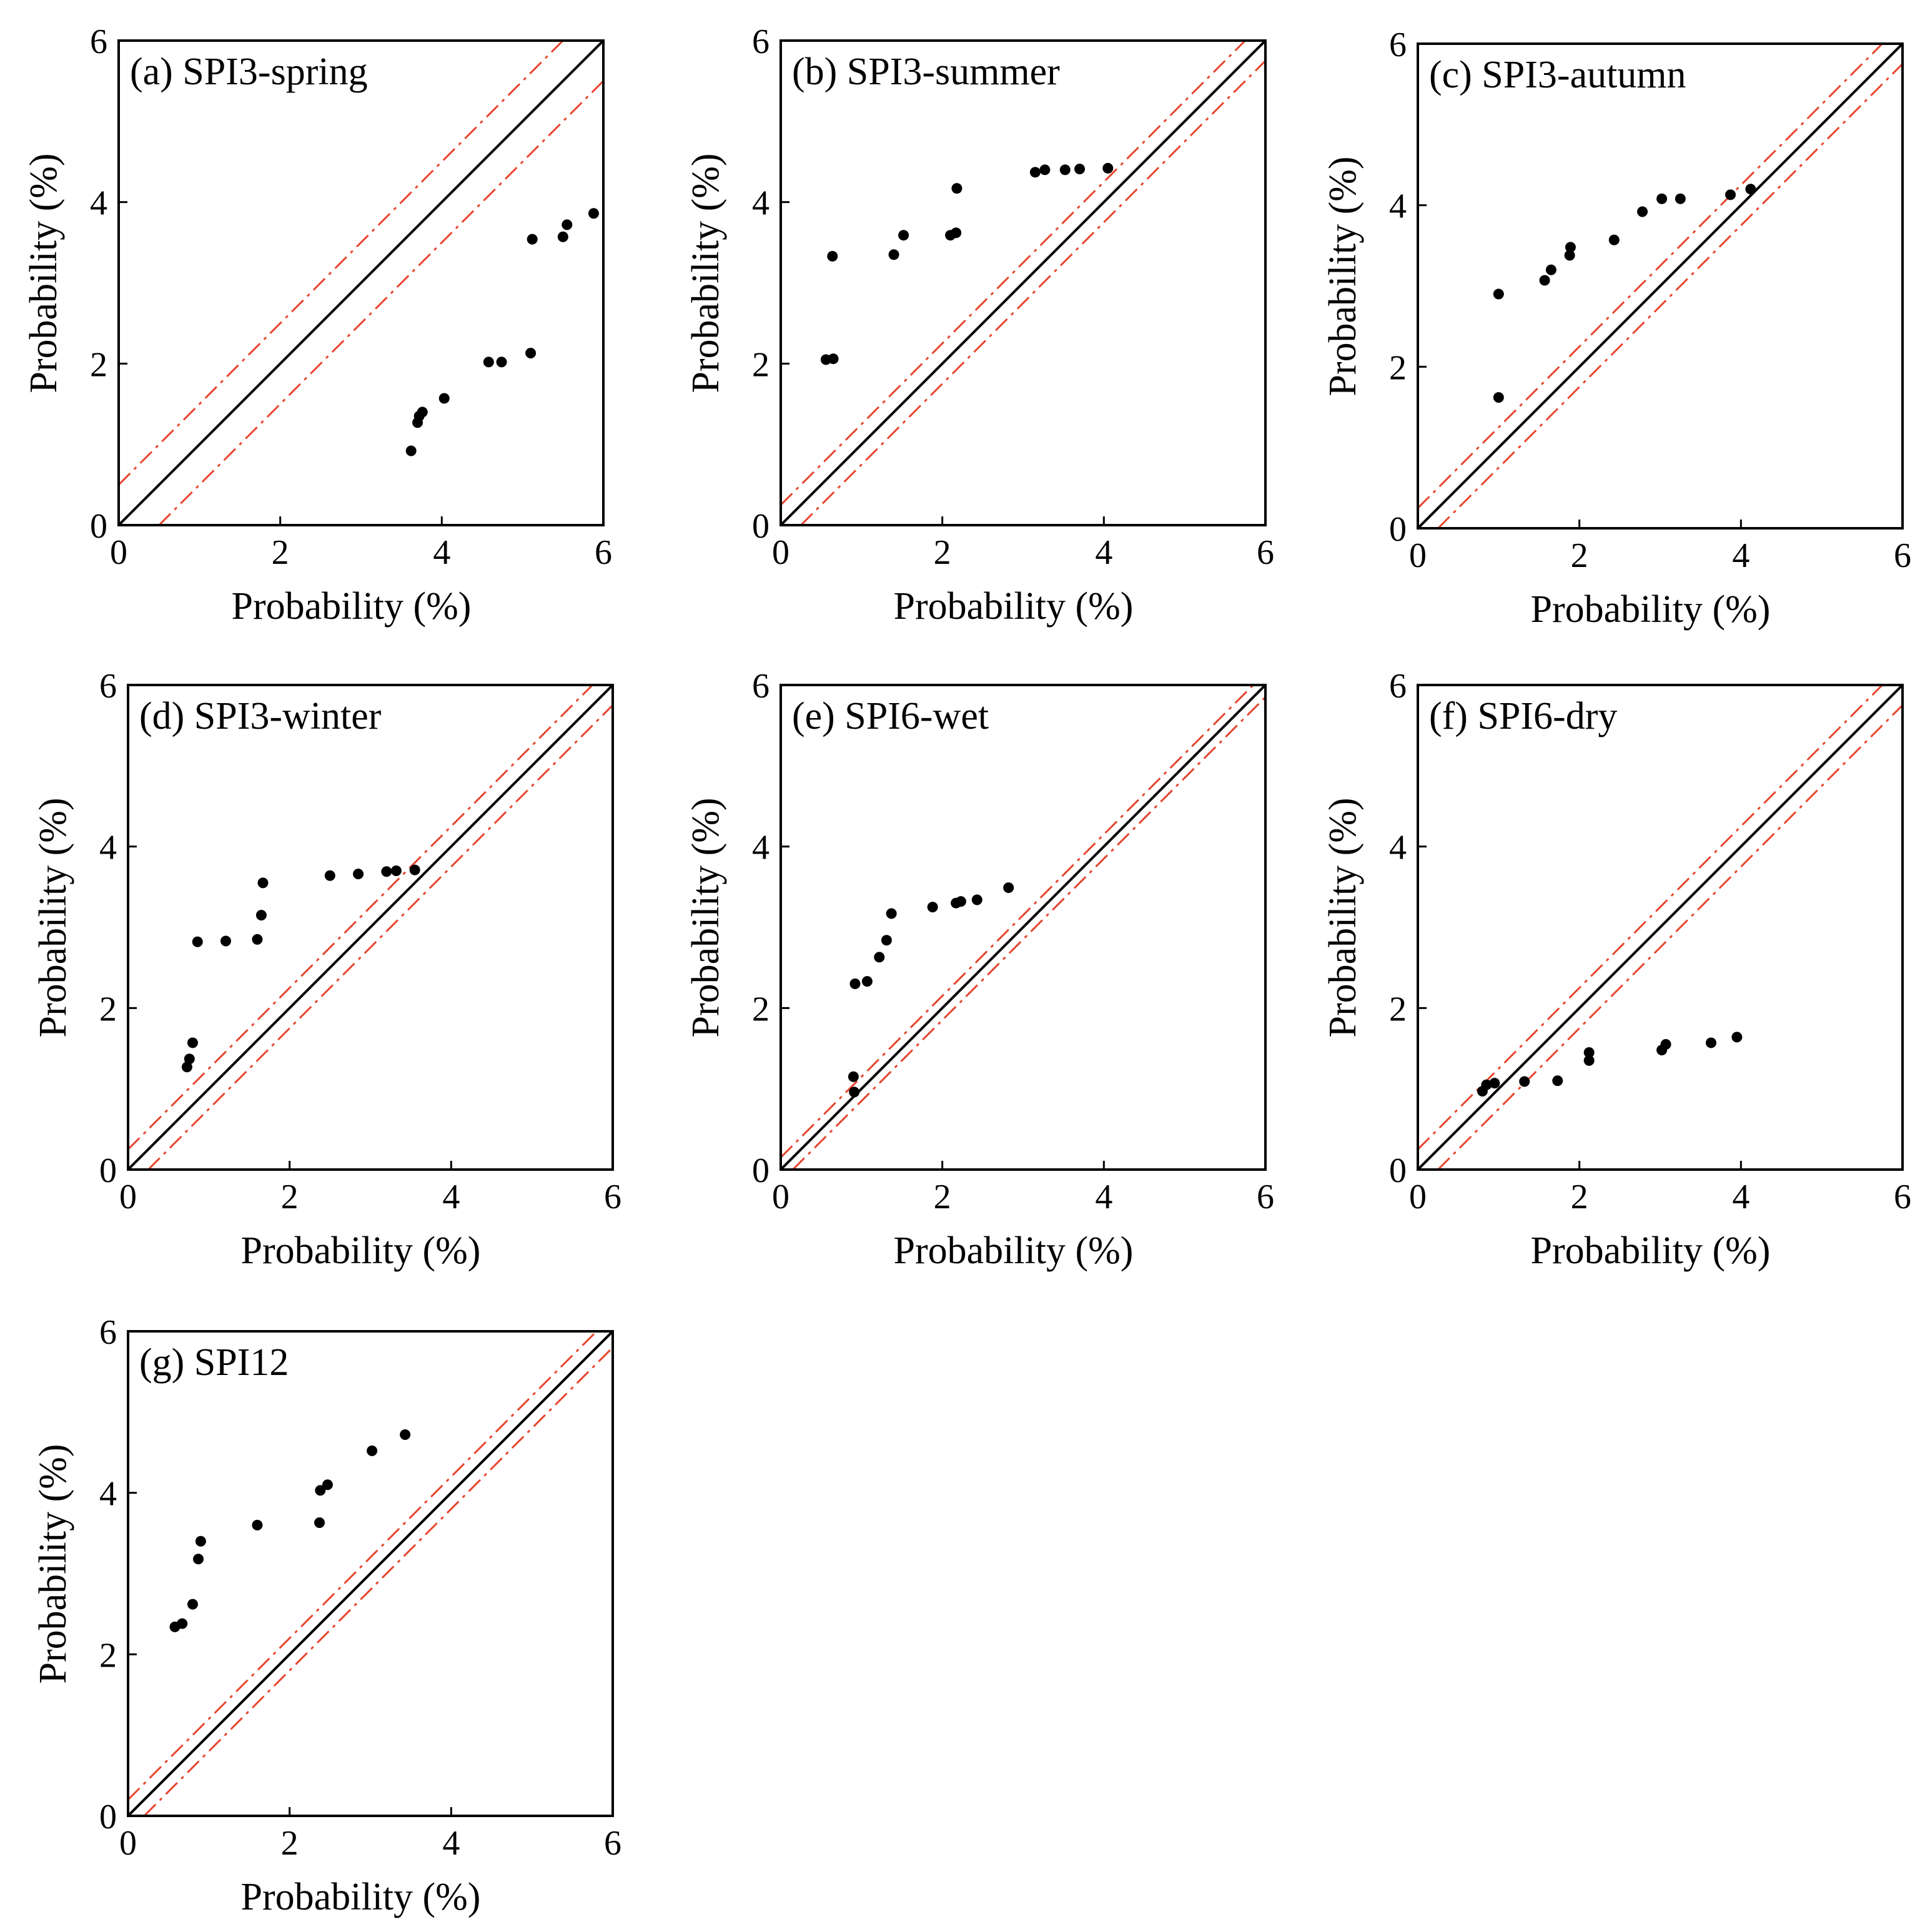  Describe the element at coordinates (249, 72) in the screenshot. I see `panel-title: (a) SPI3-spring` at that location.